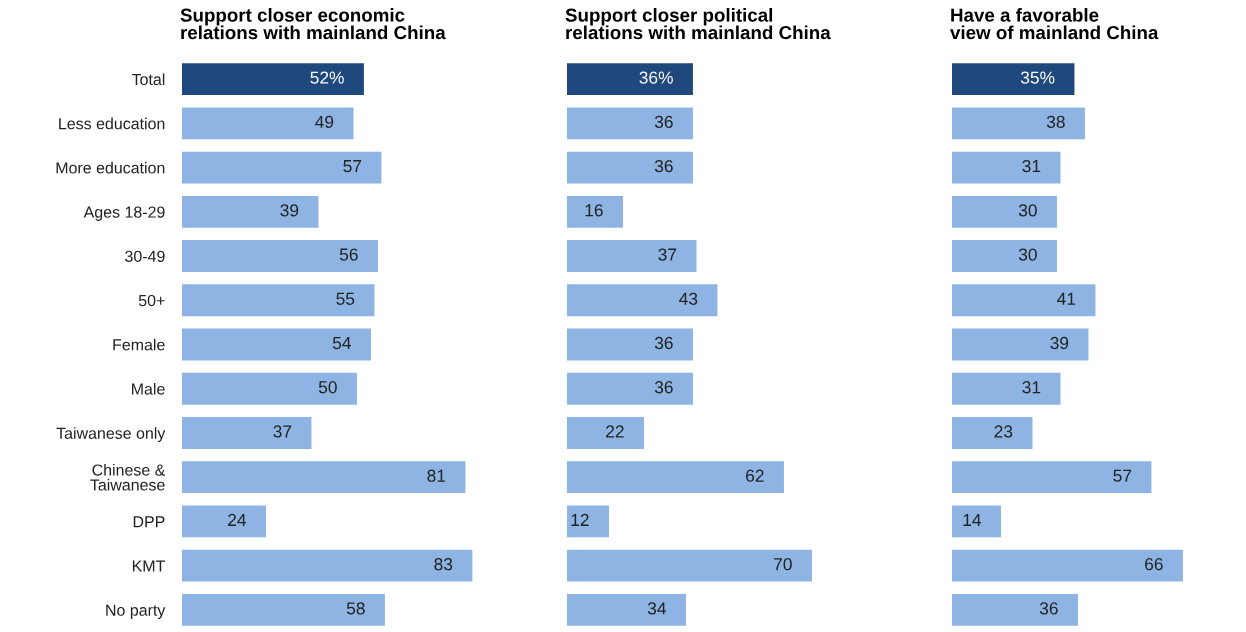 The height and width of the screenshot is (632, 1246). Describe the element at coordinates (580, 519) in the screenshot. I see `data-label: 12` at that location.